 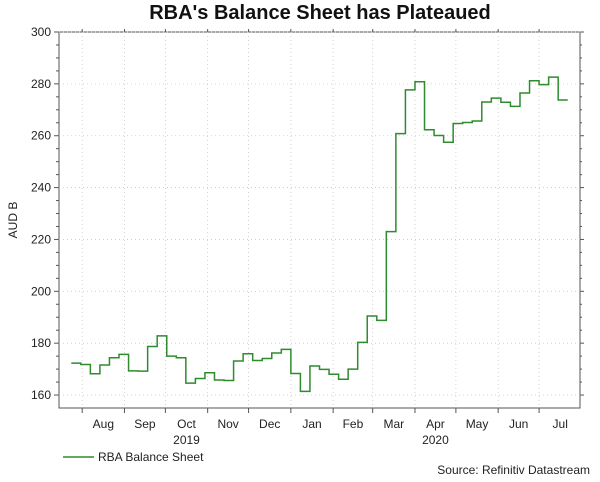 What do you see at coordinates (513, 470) in the screenshot?
I see `source-note: Source: Refinitiv Datastream` at bounding box center [513, 470].